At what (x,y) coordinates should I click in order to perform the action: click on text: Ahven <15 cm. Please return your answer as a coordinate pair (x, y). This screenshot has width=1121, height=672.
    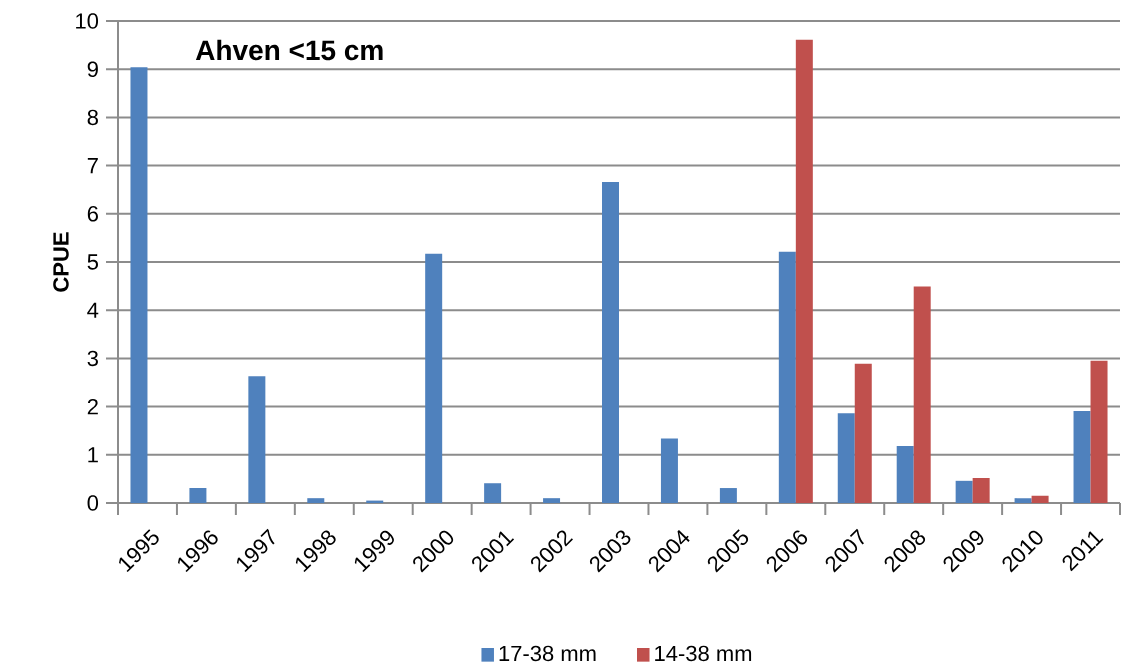
    Looking at the image, I should click on (289, 50).